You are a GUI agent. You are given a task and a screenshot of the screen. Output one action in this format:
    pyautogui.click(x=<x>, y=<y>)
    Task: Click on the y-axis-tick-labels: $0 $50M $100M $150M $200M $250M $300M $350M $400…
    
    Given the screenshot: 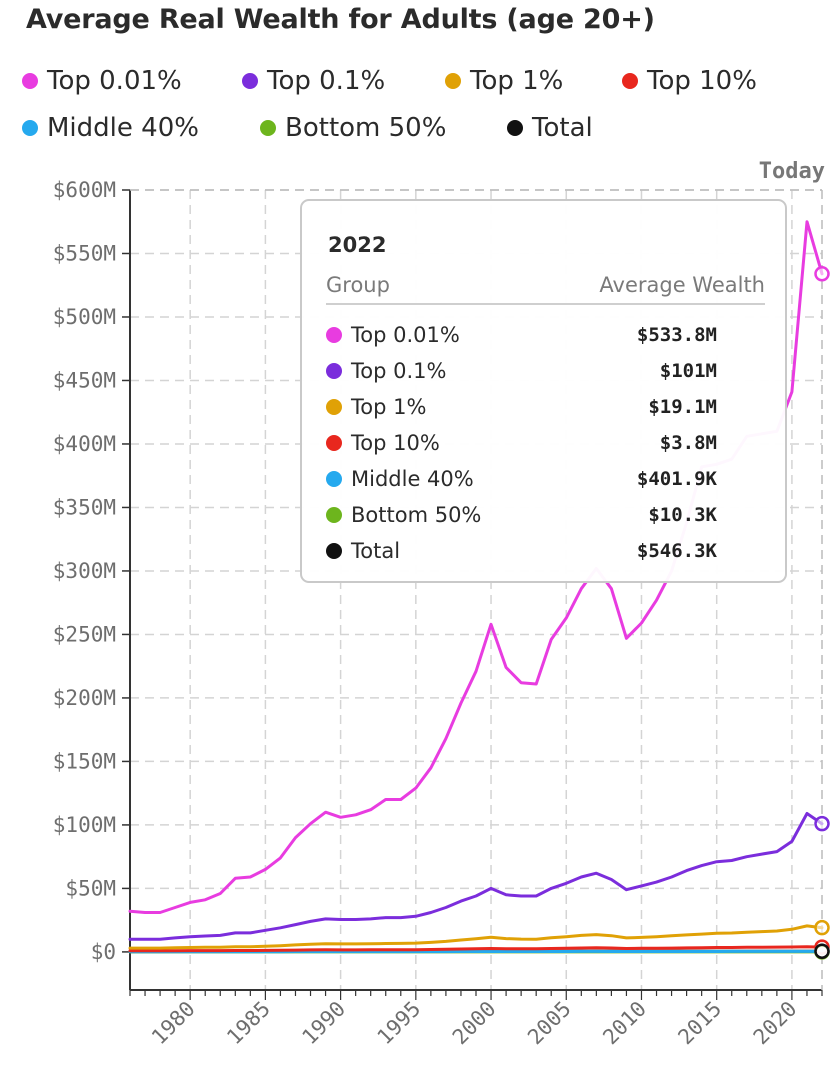 What is the action you would take?
    pyautogui.click(x=84, y=571)
    